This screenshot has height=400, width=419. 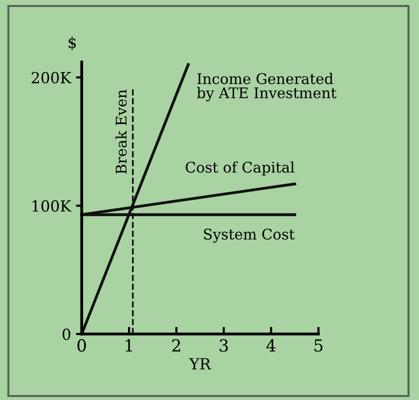 What do you see at coordinates (318, 345) in the screenshot?
I see `x-tick-label: 5` at bounding box center [318, 345].